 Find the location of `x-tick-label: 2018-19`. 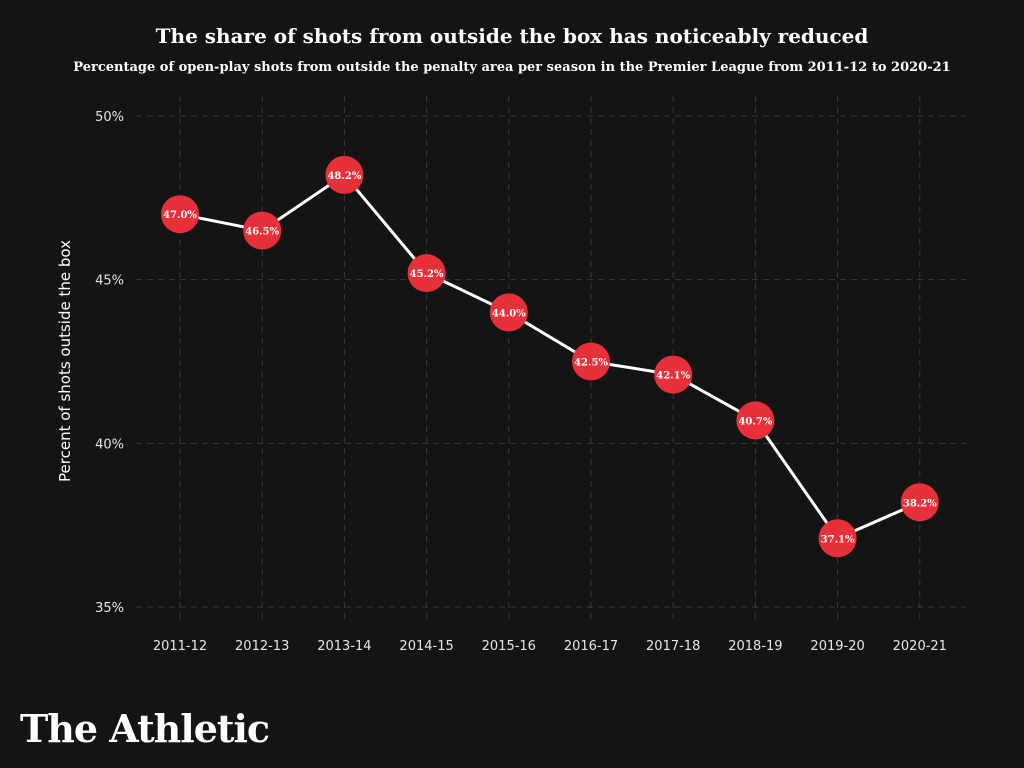

x-tick-label: 2018-19 is located at coordinates (755, 646).